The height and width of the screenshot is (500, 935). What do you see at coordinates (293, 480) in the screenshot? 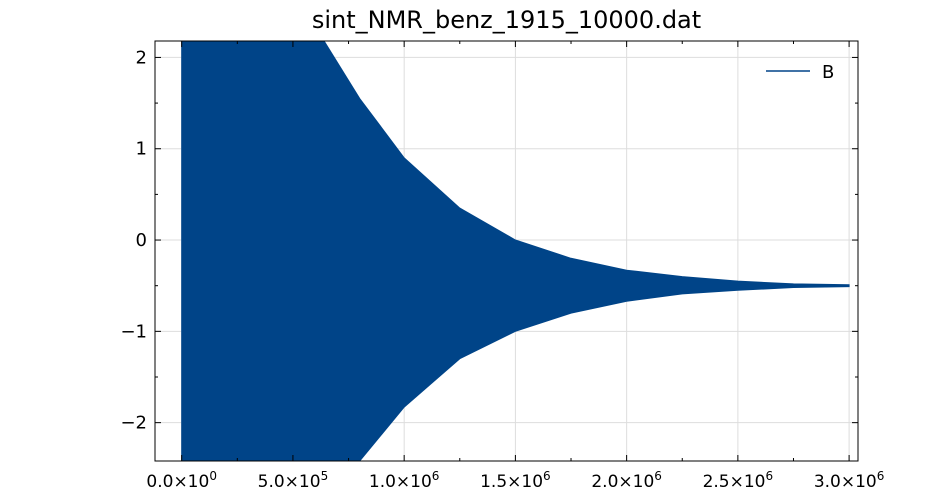
I see `x-tick-label: 5.0×10⁵` at bounding box center [293, 480].